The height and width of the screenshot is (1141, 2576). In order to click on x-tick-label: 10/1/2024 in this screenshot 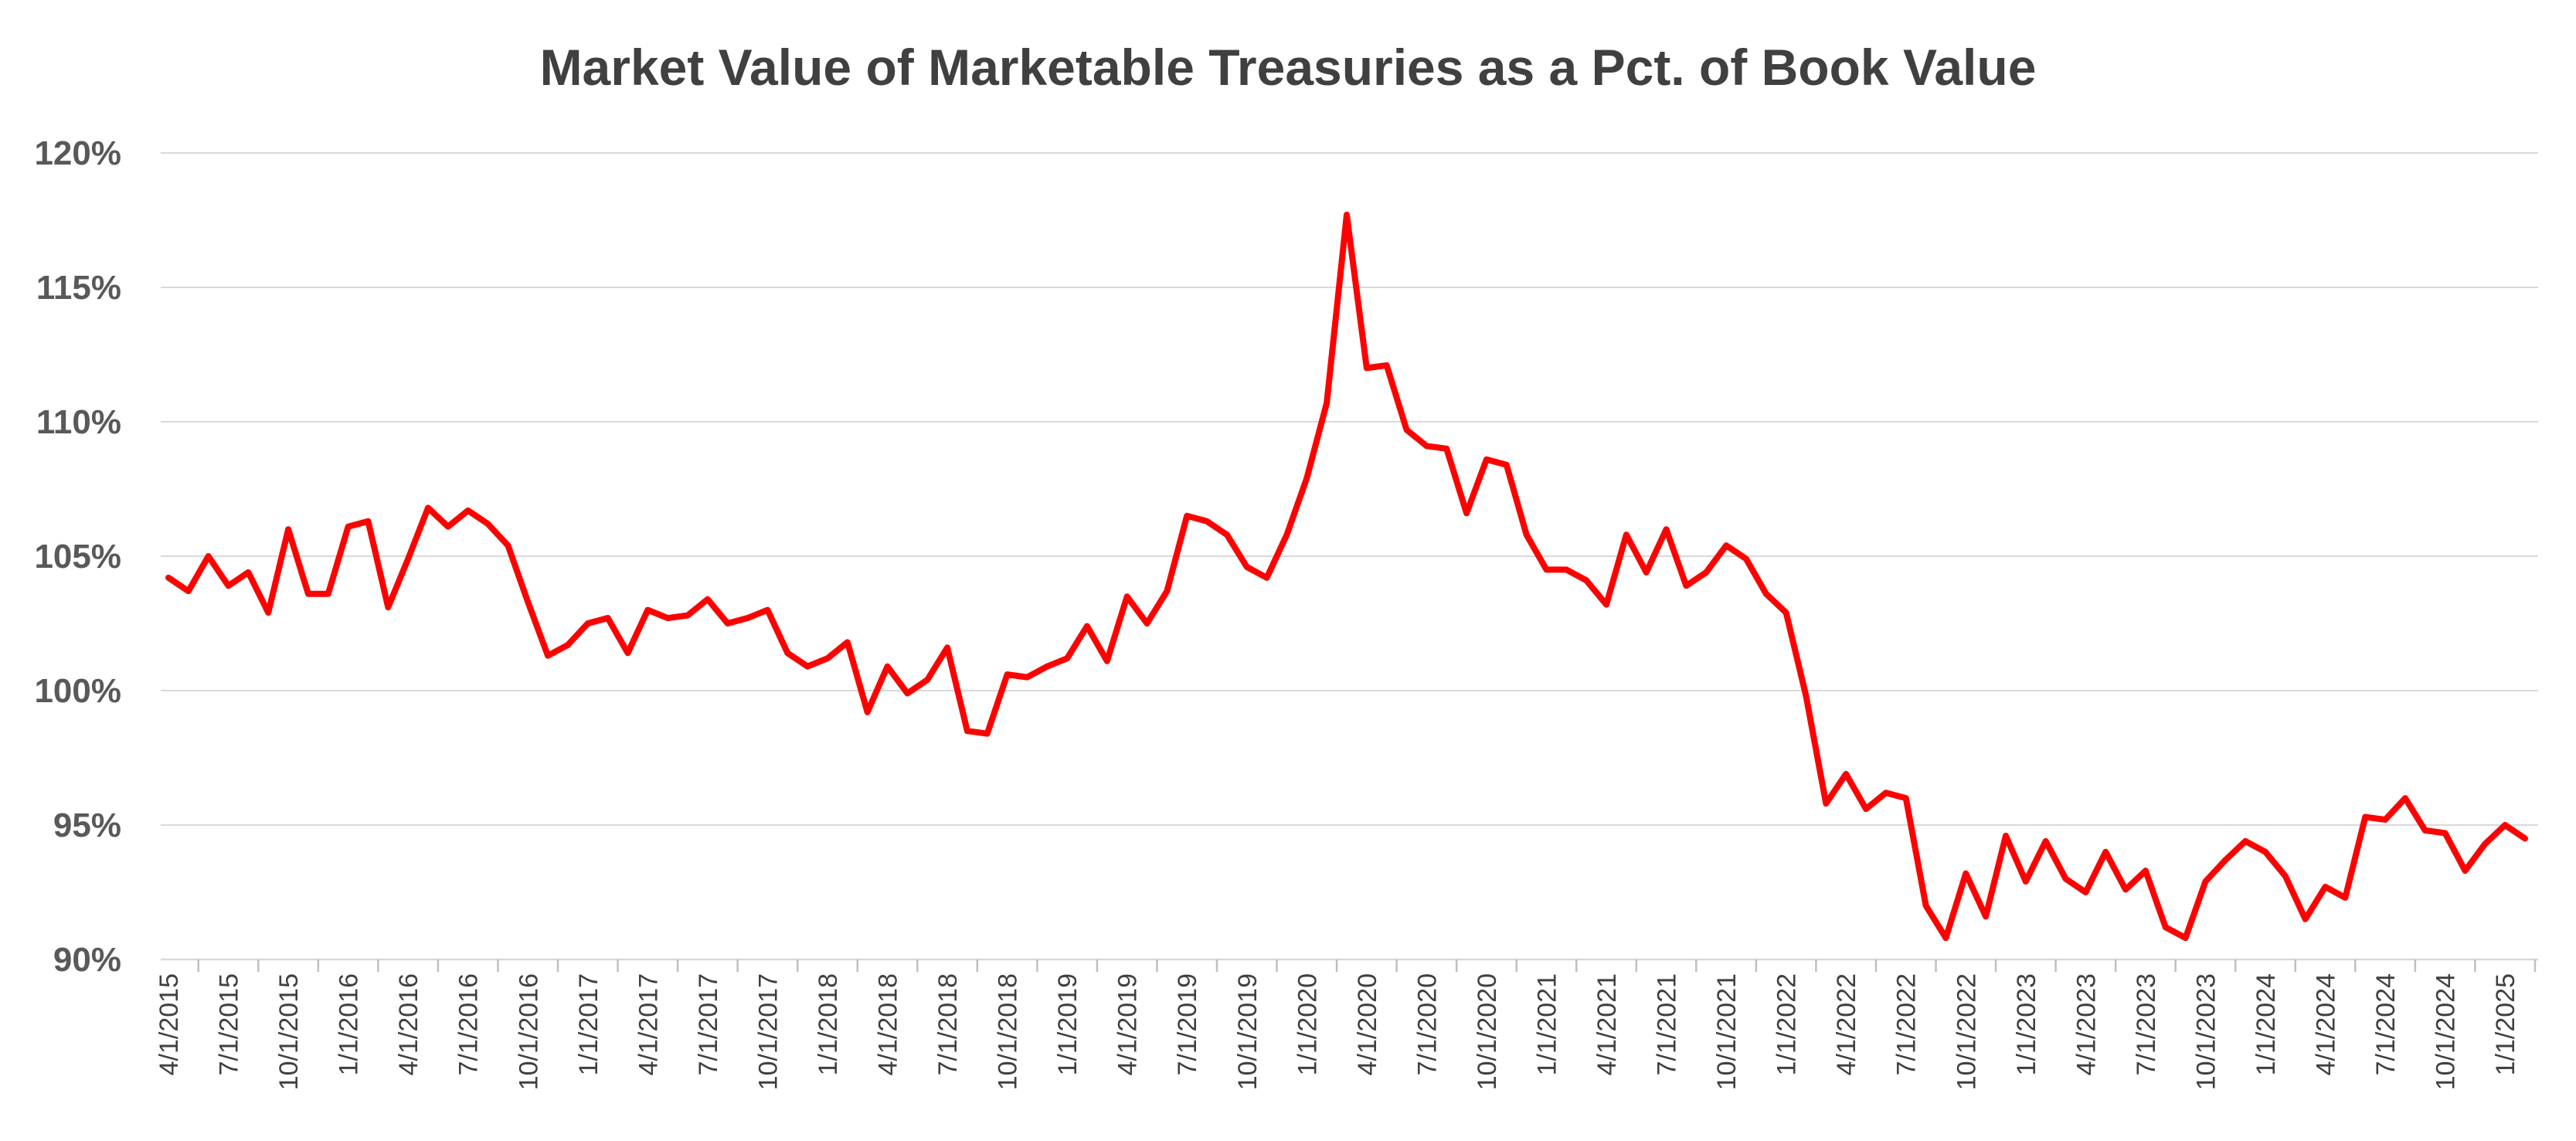, I will do `click(2446, 1032)`.